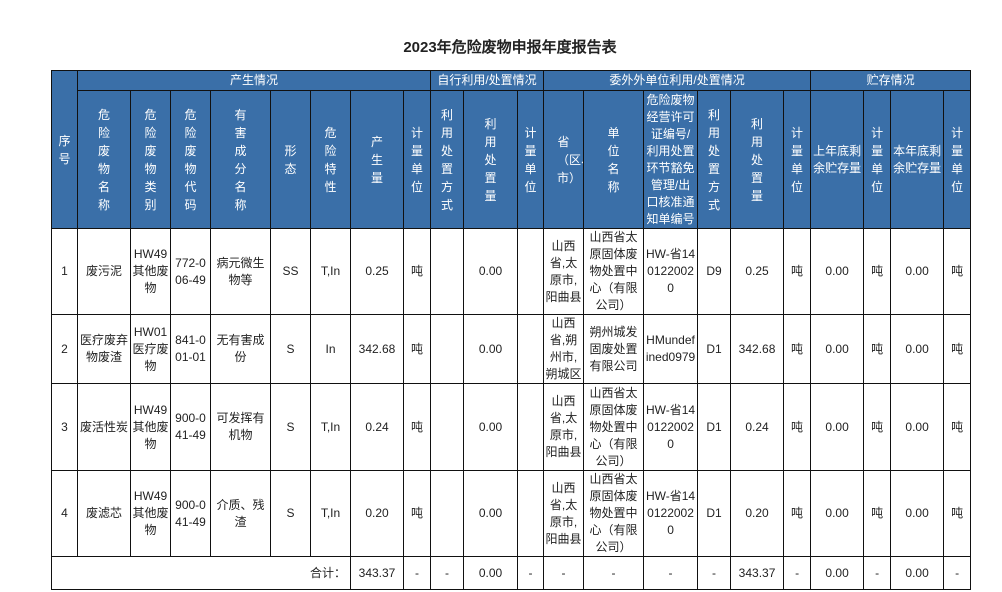 The width and height of the screenshot is (1002, 592). I want to click on header-group-storage: 贮存情况, so click(891, 80).